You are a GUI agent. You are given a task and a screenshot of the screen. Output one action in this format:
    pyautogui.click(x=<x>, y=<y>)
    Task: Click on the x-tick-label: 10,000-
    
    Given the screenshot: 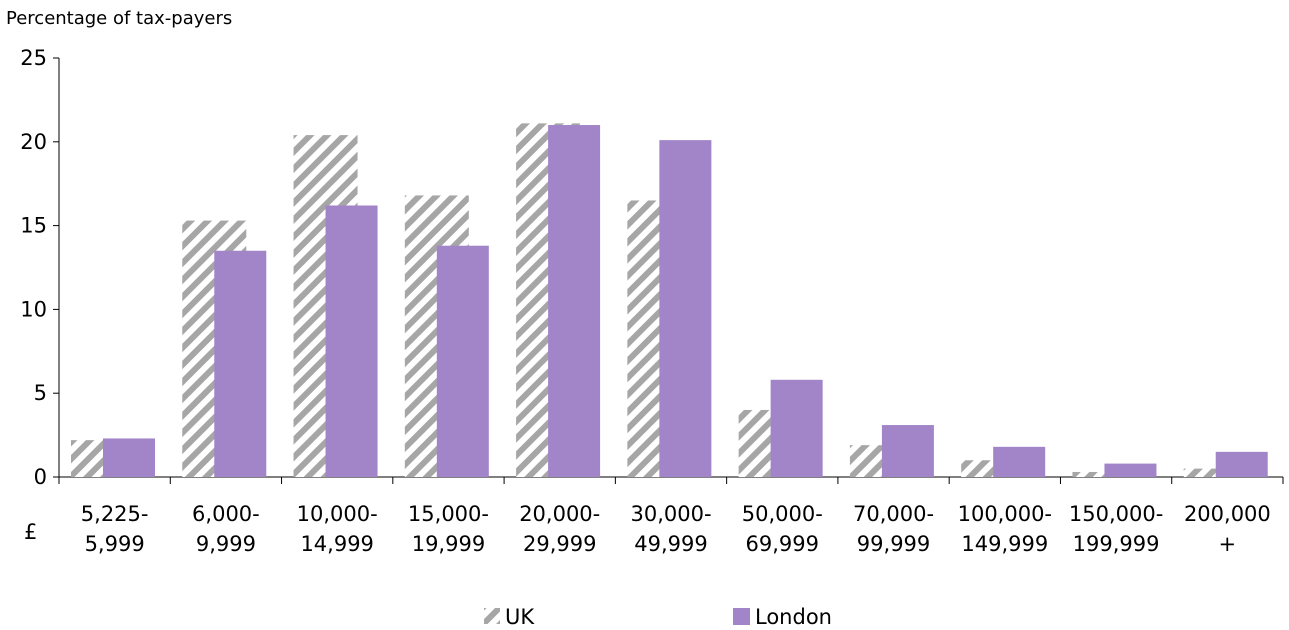 What is the action you would take?
    pyautogui.click(x=337, y=514)
    